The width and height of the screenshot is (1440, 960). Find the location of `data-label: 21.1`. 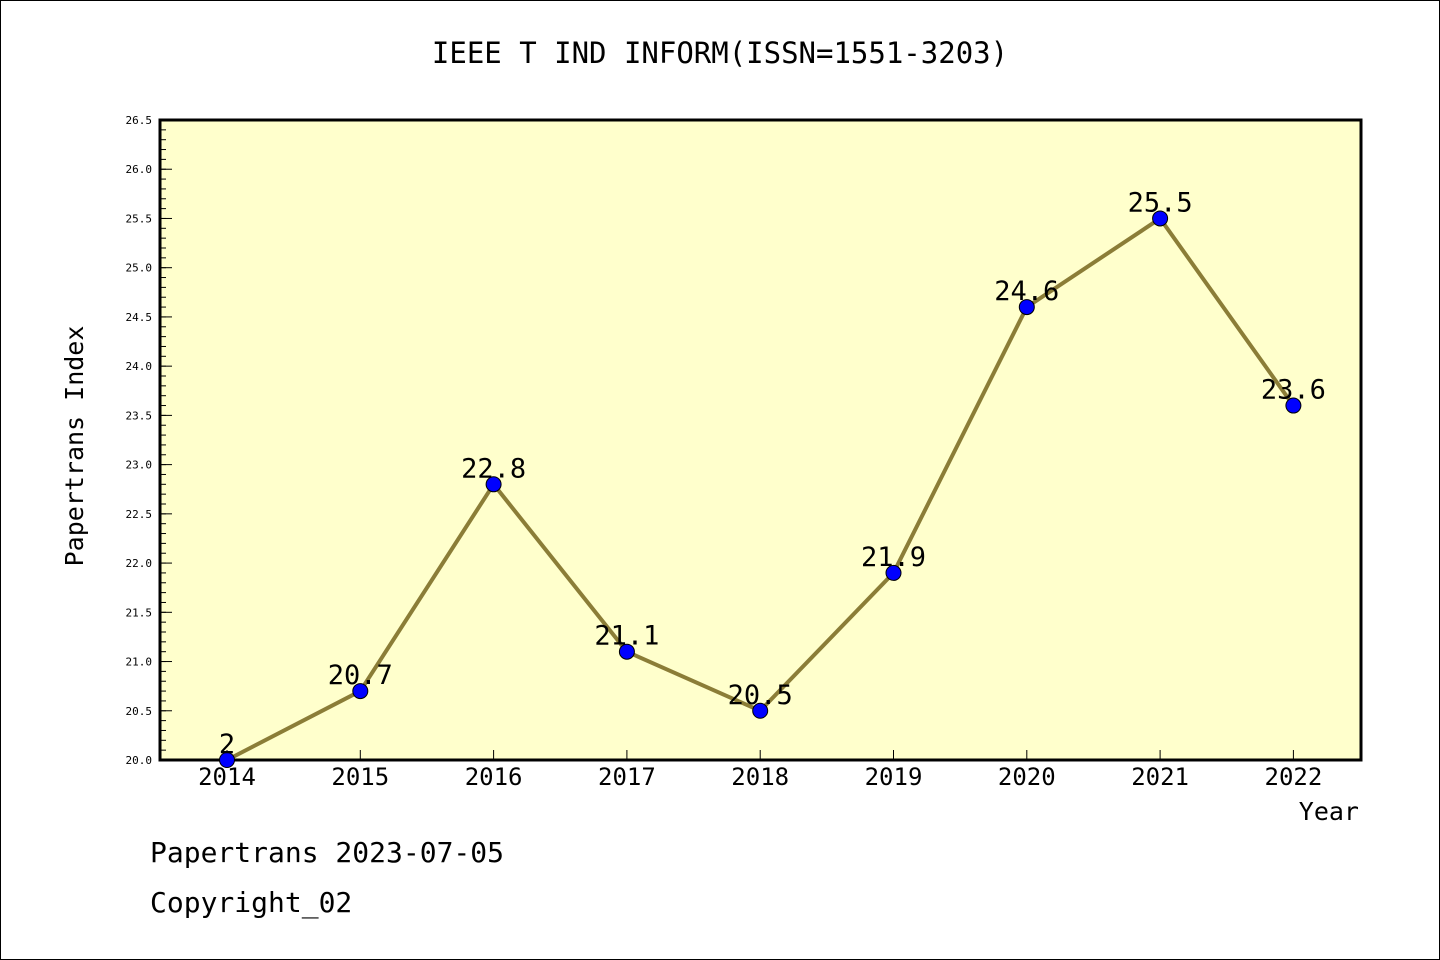

data-label: 21.1 is located at coordinates (626, 636).